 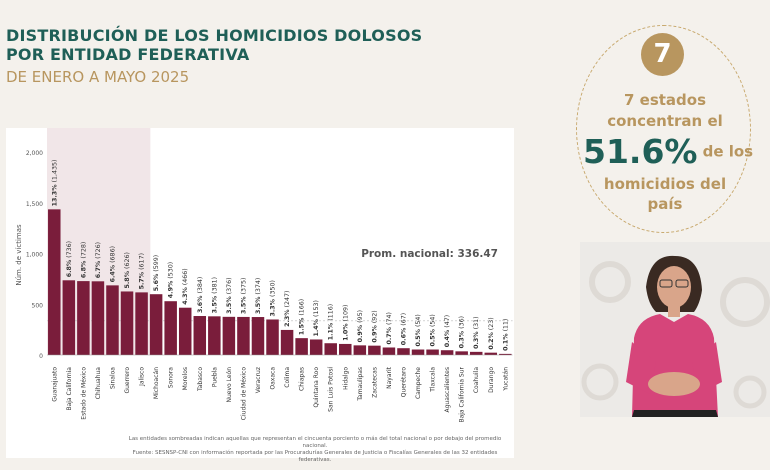 What do you see at coordinates (142, 271) in the screenshot?
I see `bar-data-label: 5.7% (617)` at bounding box center [142, 271].